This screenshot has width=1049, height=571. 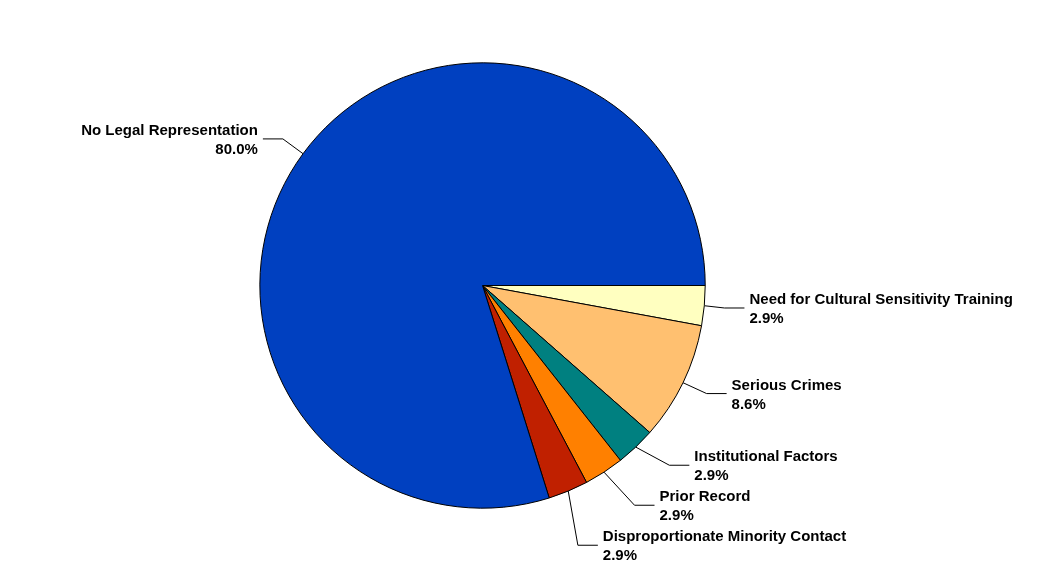 I want to click on data-label: 8.6%, so click(x=748, y=403).